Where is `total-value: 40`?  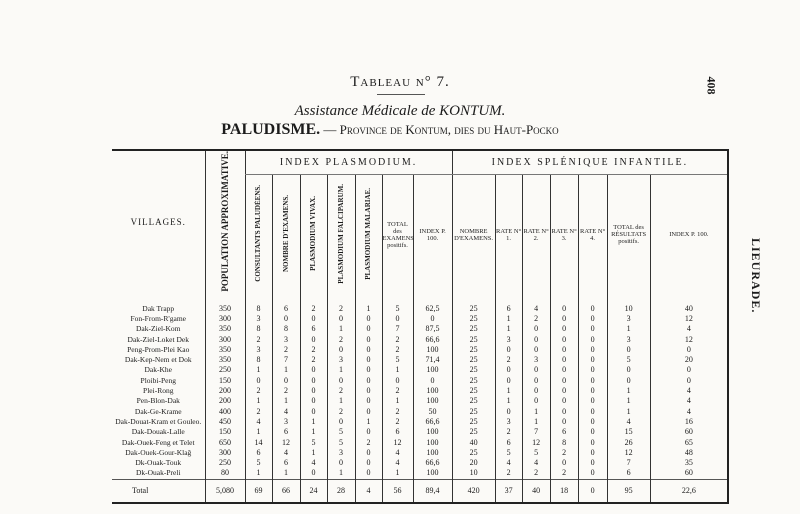
total-value: 40 is located at coordinates (536, 490).